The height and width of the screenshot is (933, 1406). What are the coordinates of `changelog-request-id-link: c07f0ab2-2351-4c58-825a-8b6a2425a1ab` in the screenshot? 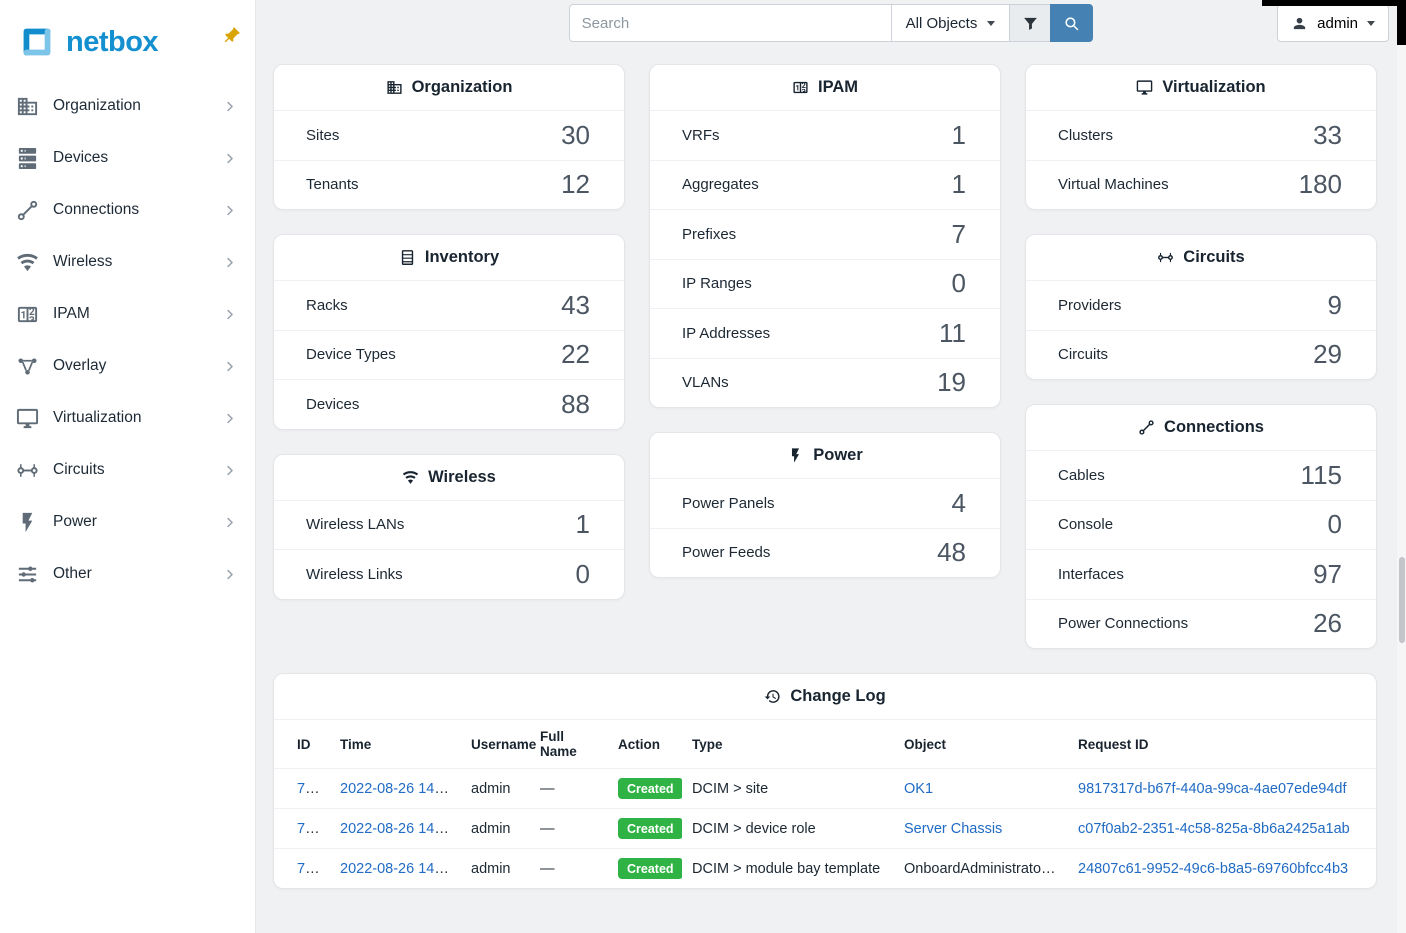 It's located at (1214, 828).